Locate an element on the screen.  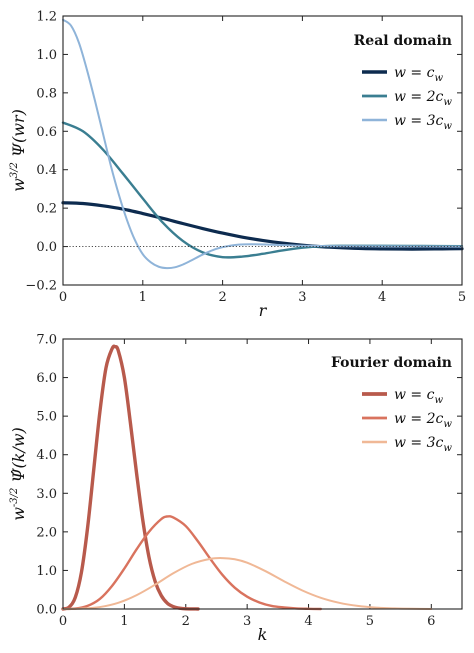
fourier-ytick-label: 0.0 is located at coordinates (46, 610).